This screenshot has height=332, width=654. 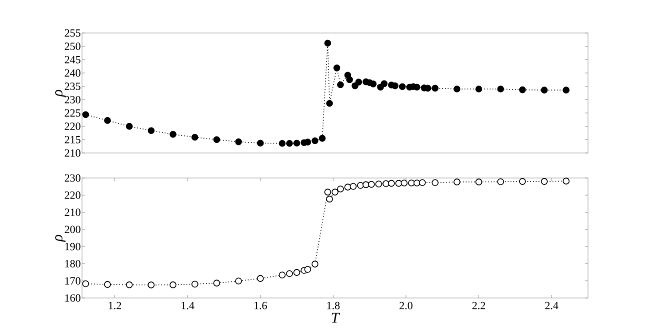 What do you see at coordinates (188, 306) in the screenshot?
I see `x-tick-label: 1.4` at bounding box center [188, 306].